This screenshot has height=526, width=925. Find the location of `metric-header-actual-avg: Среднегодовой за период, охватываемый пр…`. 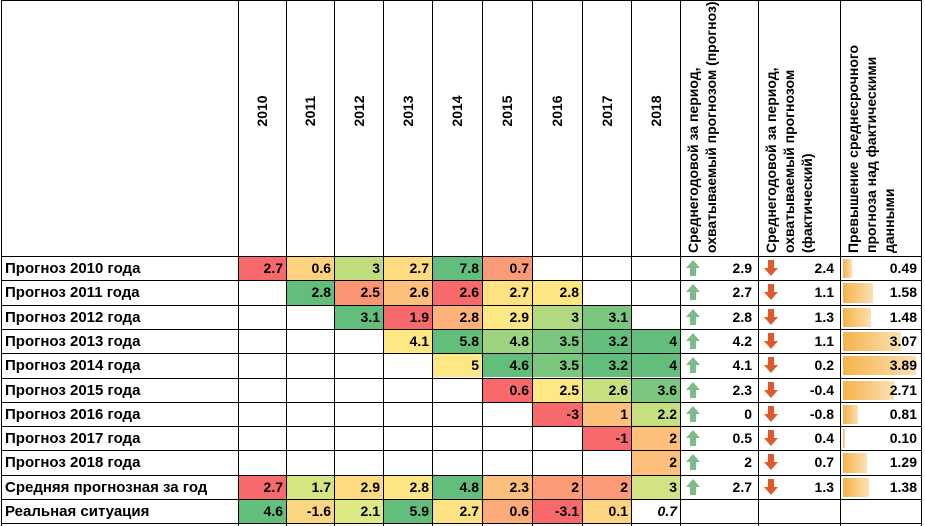

metric-header-actual-avg: Среднегодовой за период, охватываемый пр… is located at coordinates (789, 160).